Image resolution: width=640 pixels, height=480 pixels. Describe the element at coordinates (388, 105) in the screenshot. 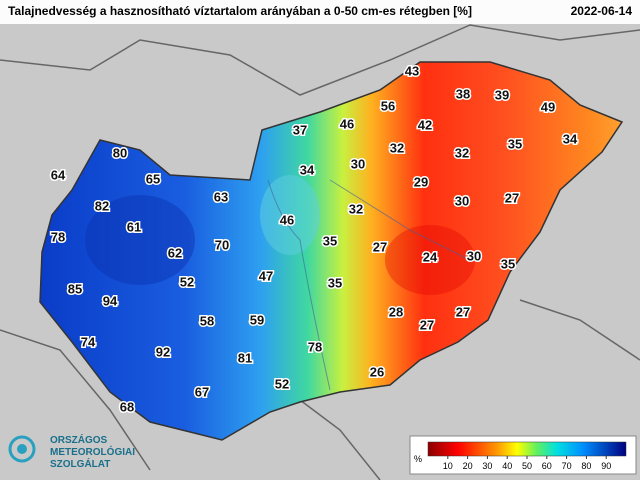

I see `station-value: 56` at that location.